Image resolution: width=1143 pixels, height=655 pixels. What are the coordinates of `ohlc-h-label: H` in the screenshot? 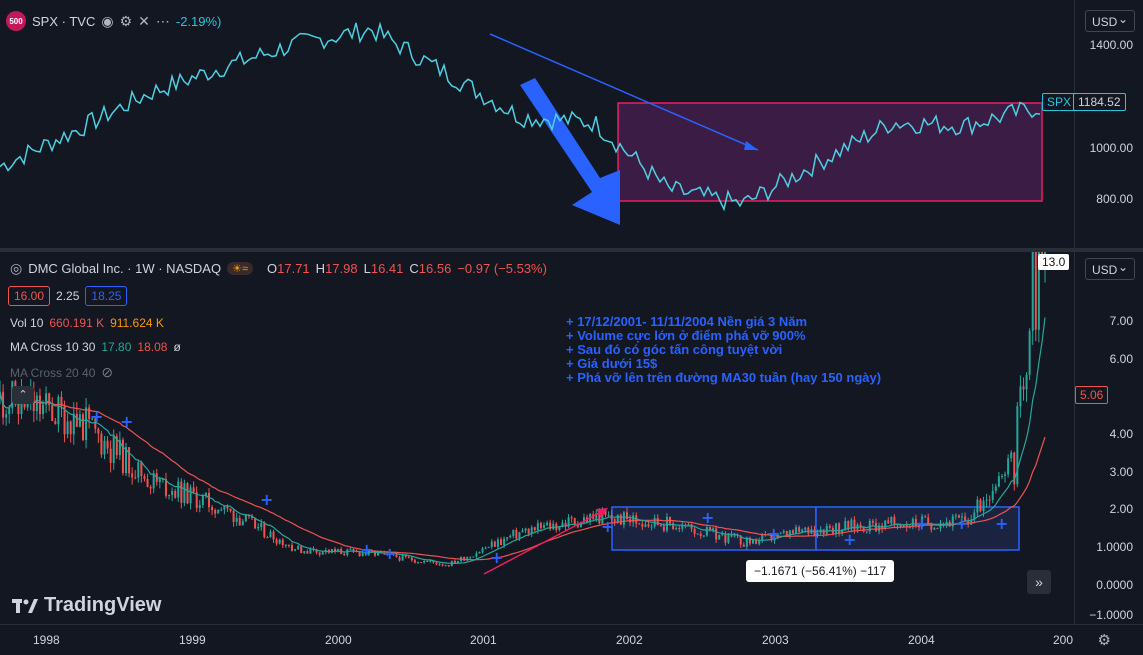 It's located at (320, 268).